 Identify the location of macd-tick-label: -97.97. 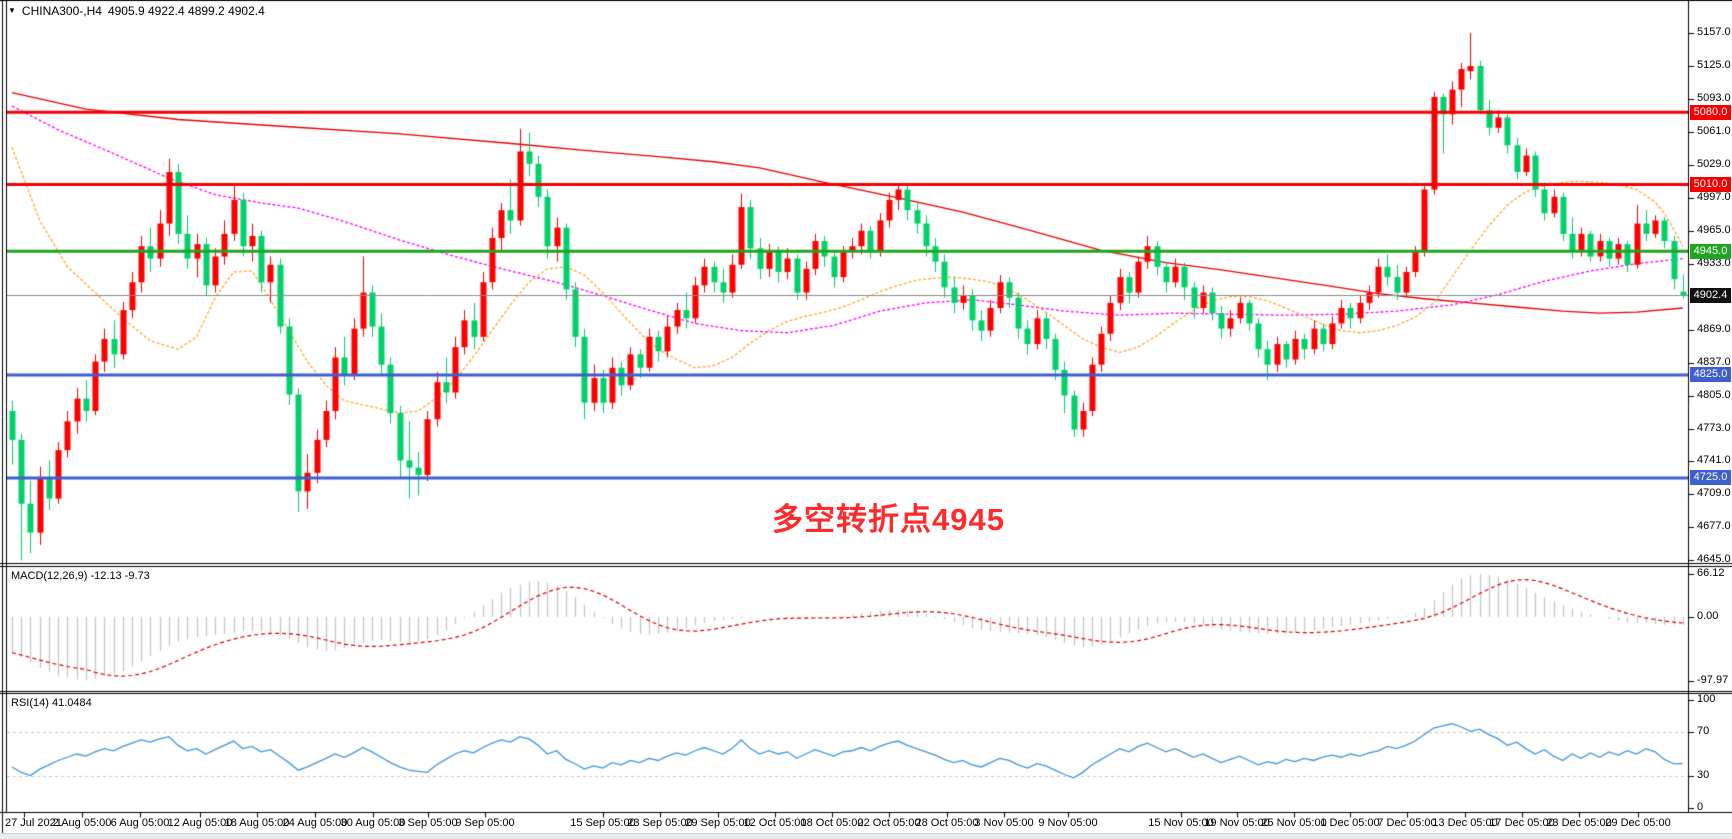
(1713, 679).